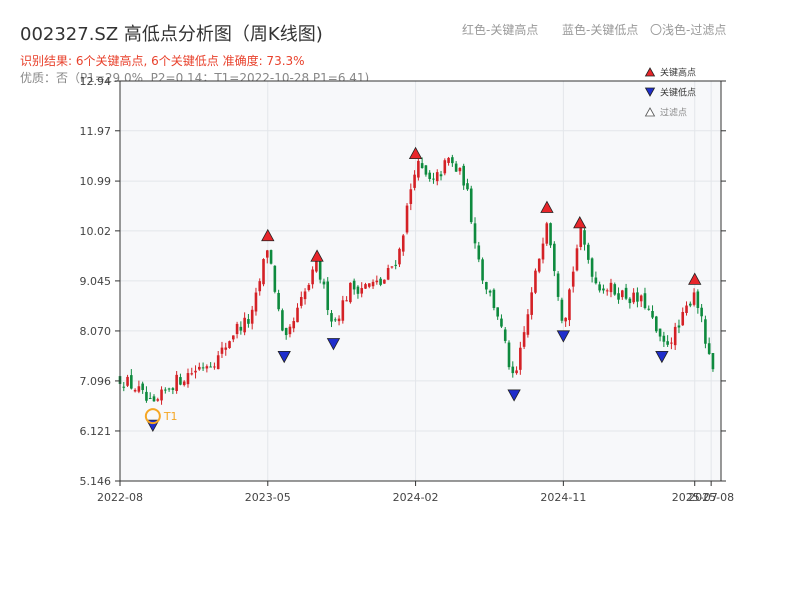  I want to click on legend-label: 关键低点, so click(678, 93).